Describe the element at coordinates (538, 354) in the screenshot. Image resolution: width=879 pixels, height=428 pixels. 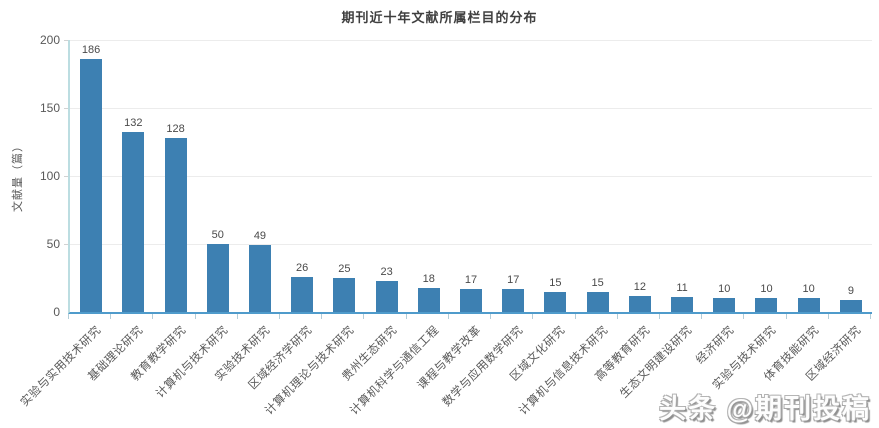
I see `x-category-label-text: 区域文化研究` at that location.